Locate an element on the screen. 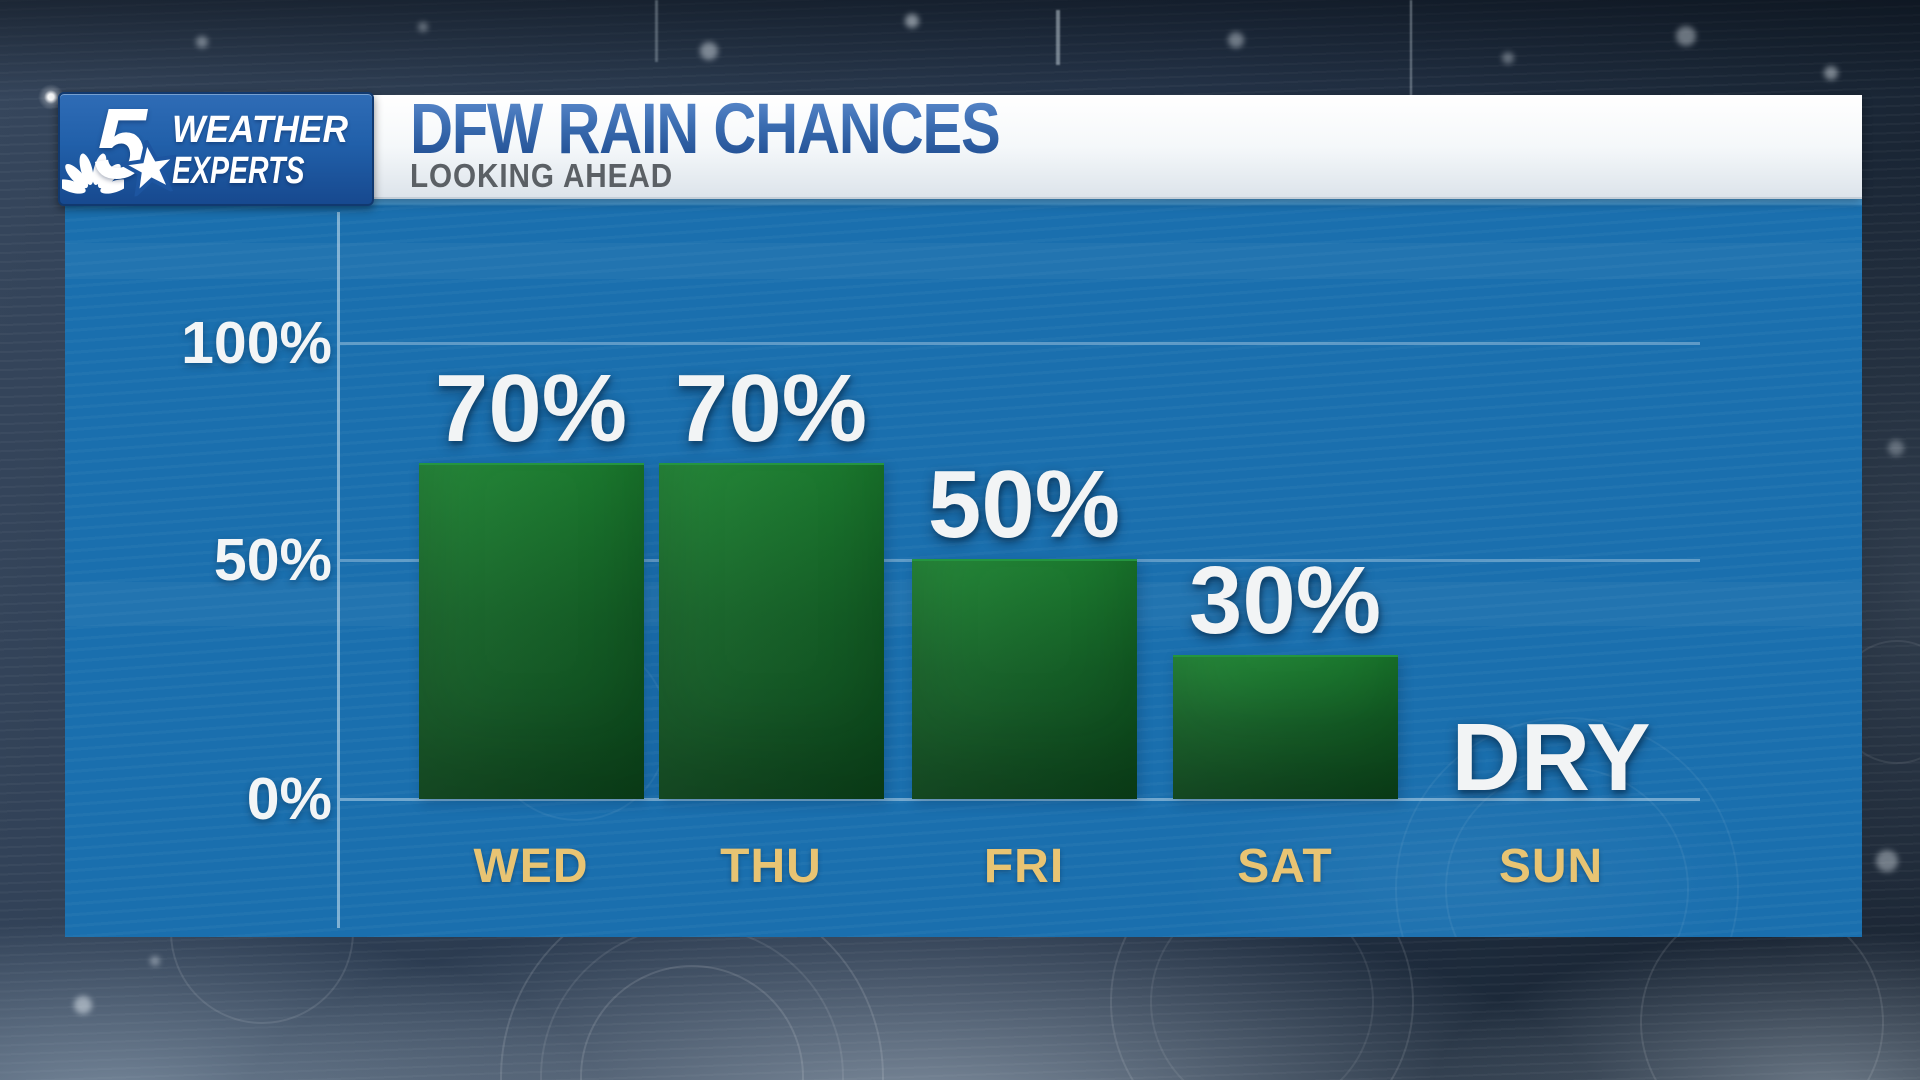 The image size is (1920, 1080). day-label-sun: SUN is located at coordinates (1551, 866).